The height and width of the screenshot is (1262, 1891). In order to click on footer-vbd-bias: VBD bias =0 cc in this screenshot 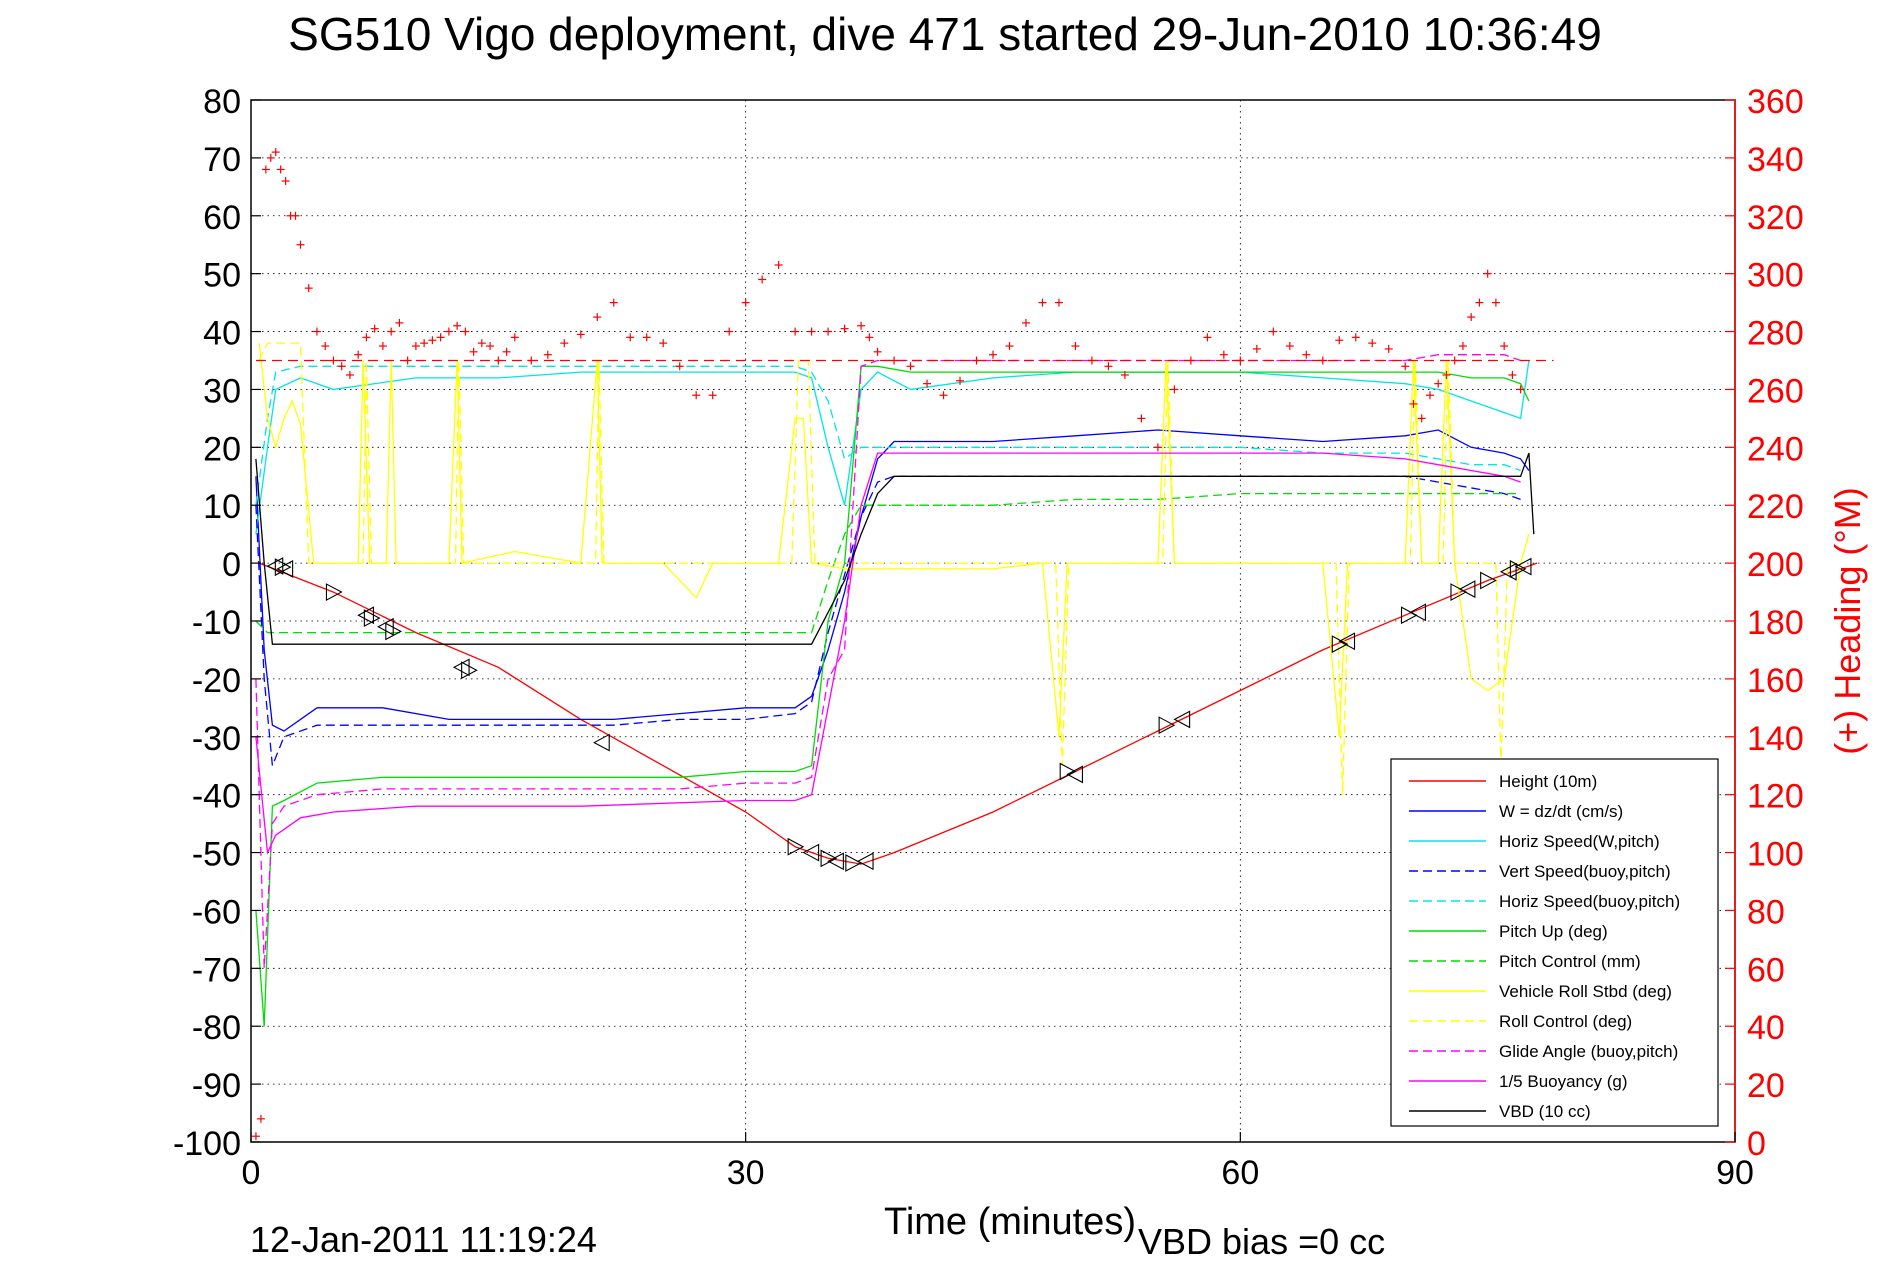, I will do `click(1261, 1241)`.